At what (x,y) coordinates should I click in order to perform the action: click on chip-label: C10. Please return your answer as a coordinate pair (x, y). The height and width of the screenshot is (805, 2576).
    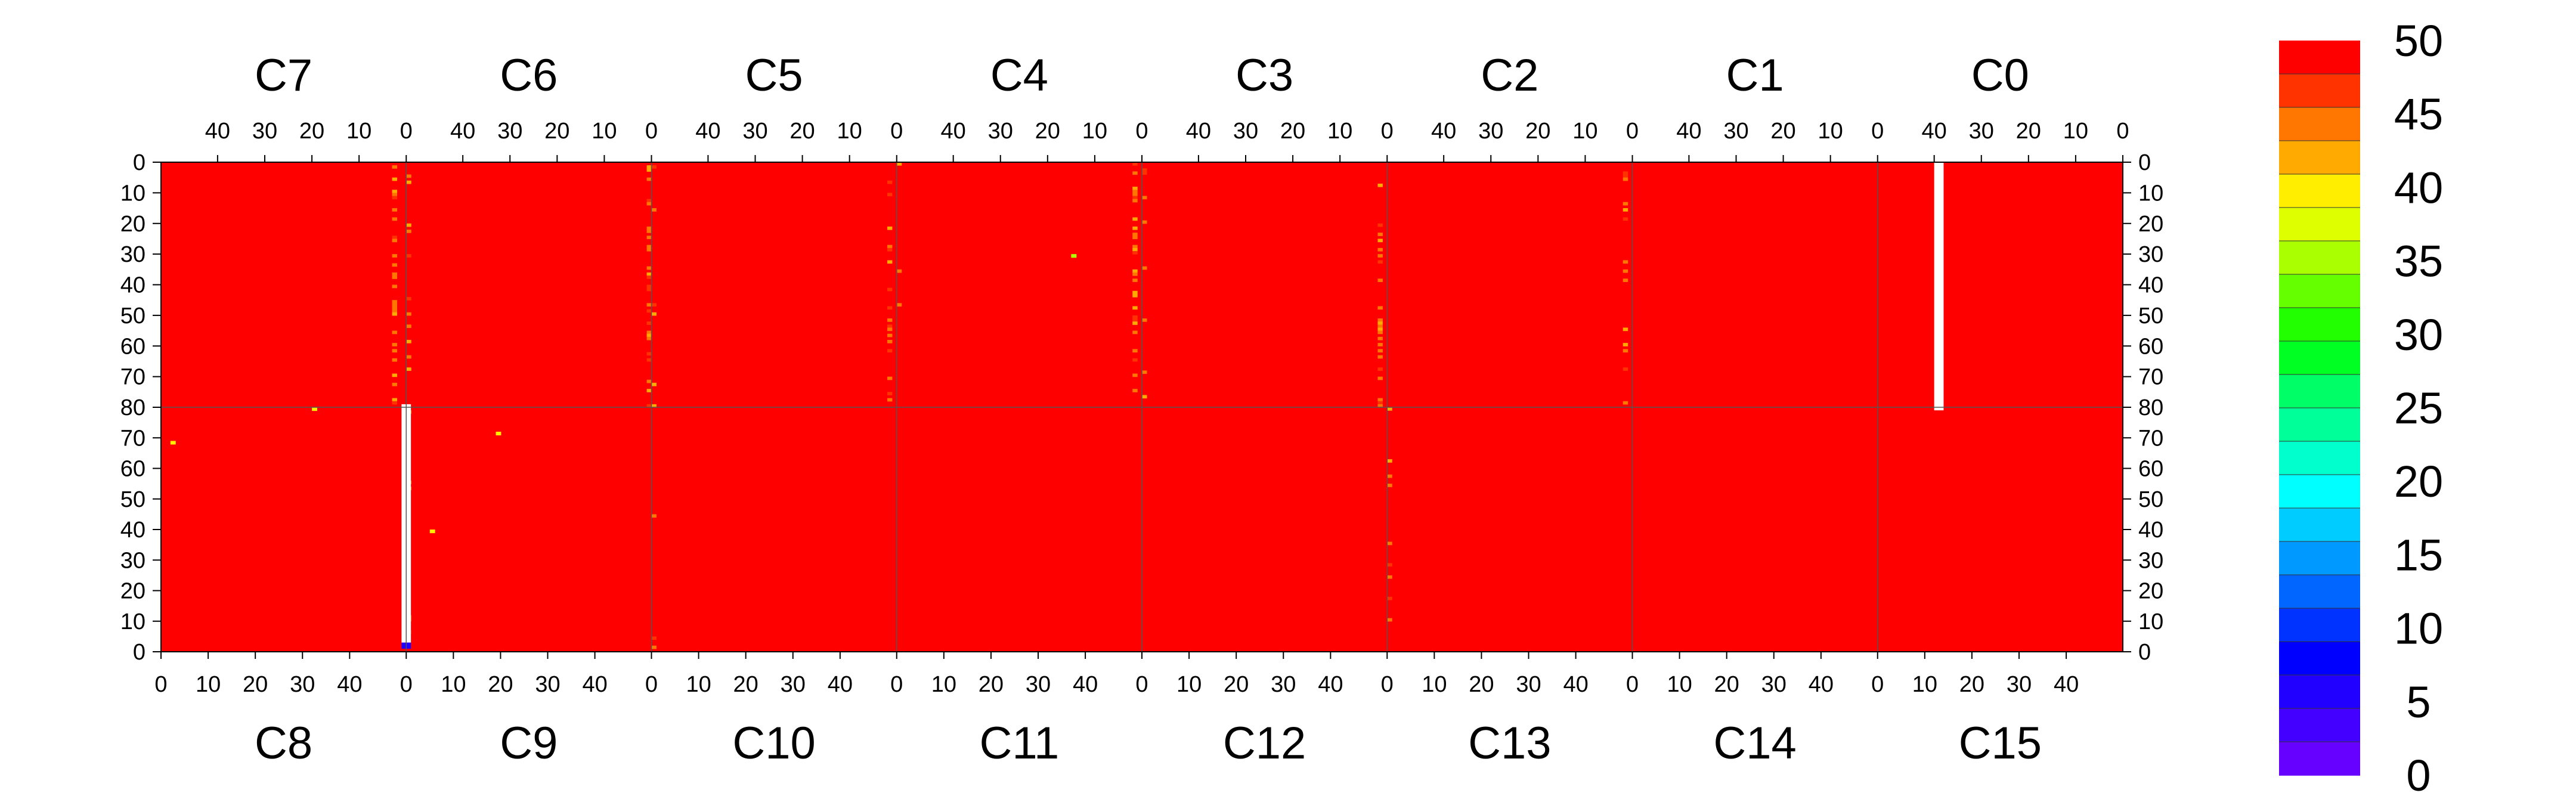
    Looking at the image, I should click on (773, 743).